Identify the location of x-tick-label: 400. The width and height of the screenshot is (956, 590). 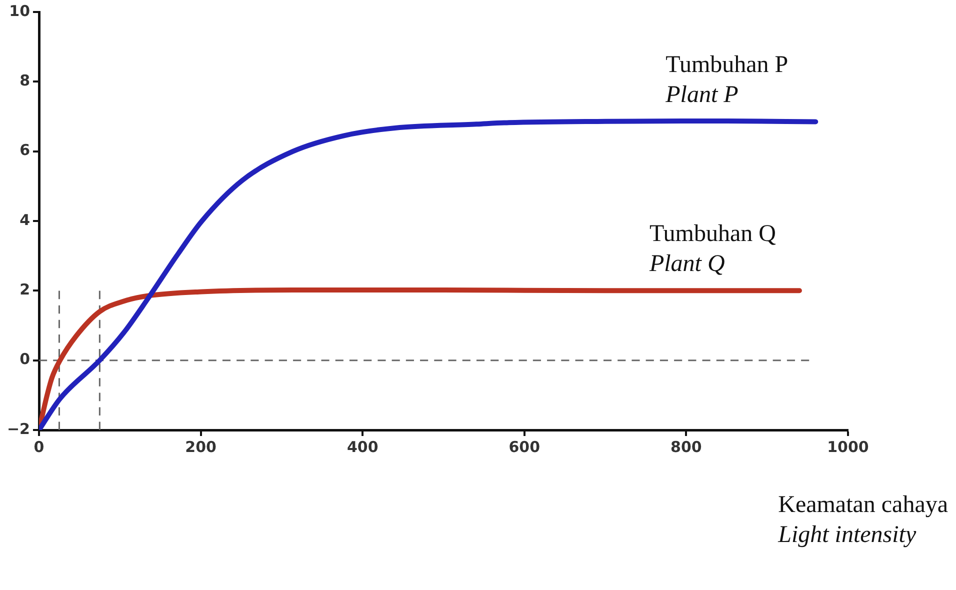
(362, 447).